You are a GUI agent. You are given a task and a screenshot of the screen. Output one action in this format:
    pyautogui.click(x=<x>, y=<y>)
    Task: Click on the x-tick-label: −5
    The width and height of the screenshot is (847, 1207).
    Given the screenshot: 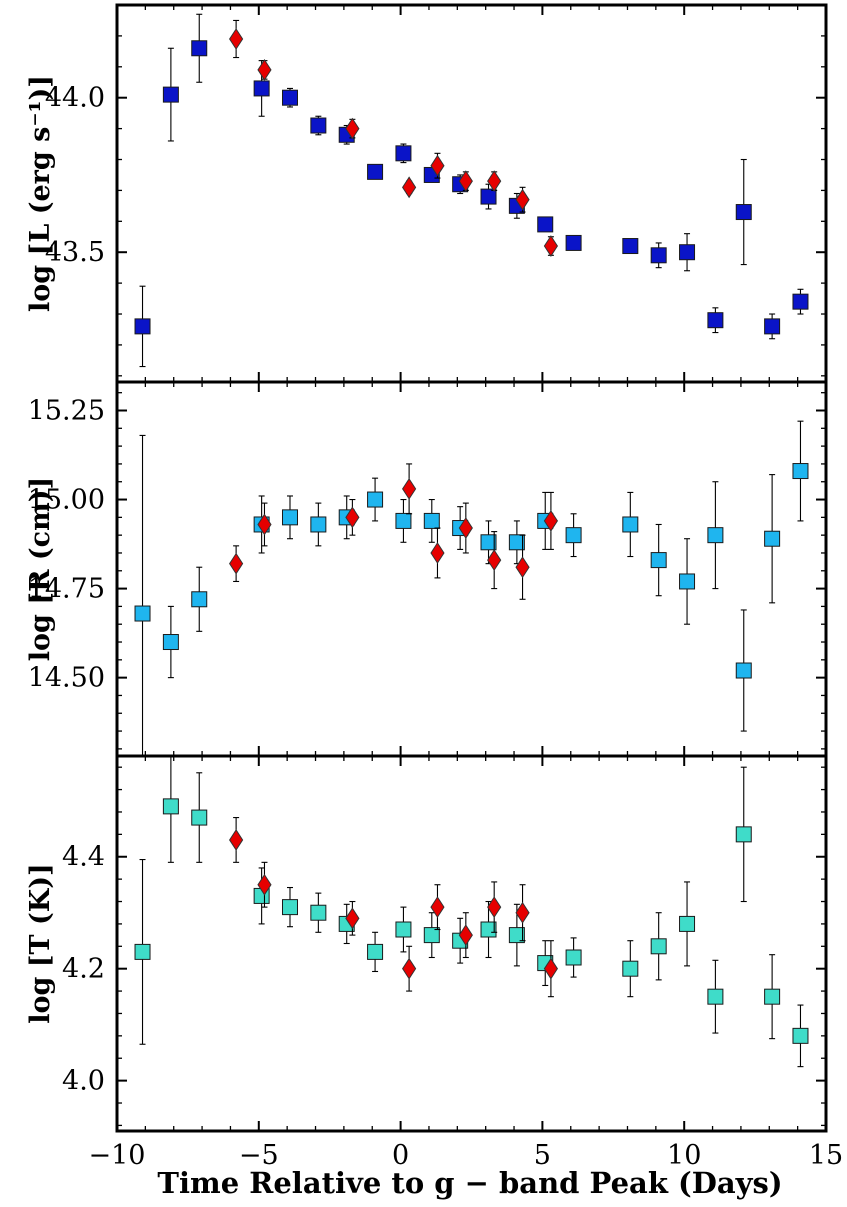 What is the action you would take?
    pyautogui.click(x=259, y=1155)
    